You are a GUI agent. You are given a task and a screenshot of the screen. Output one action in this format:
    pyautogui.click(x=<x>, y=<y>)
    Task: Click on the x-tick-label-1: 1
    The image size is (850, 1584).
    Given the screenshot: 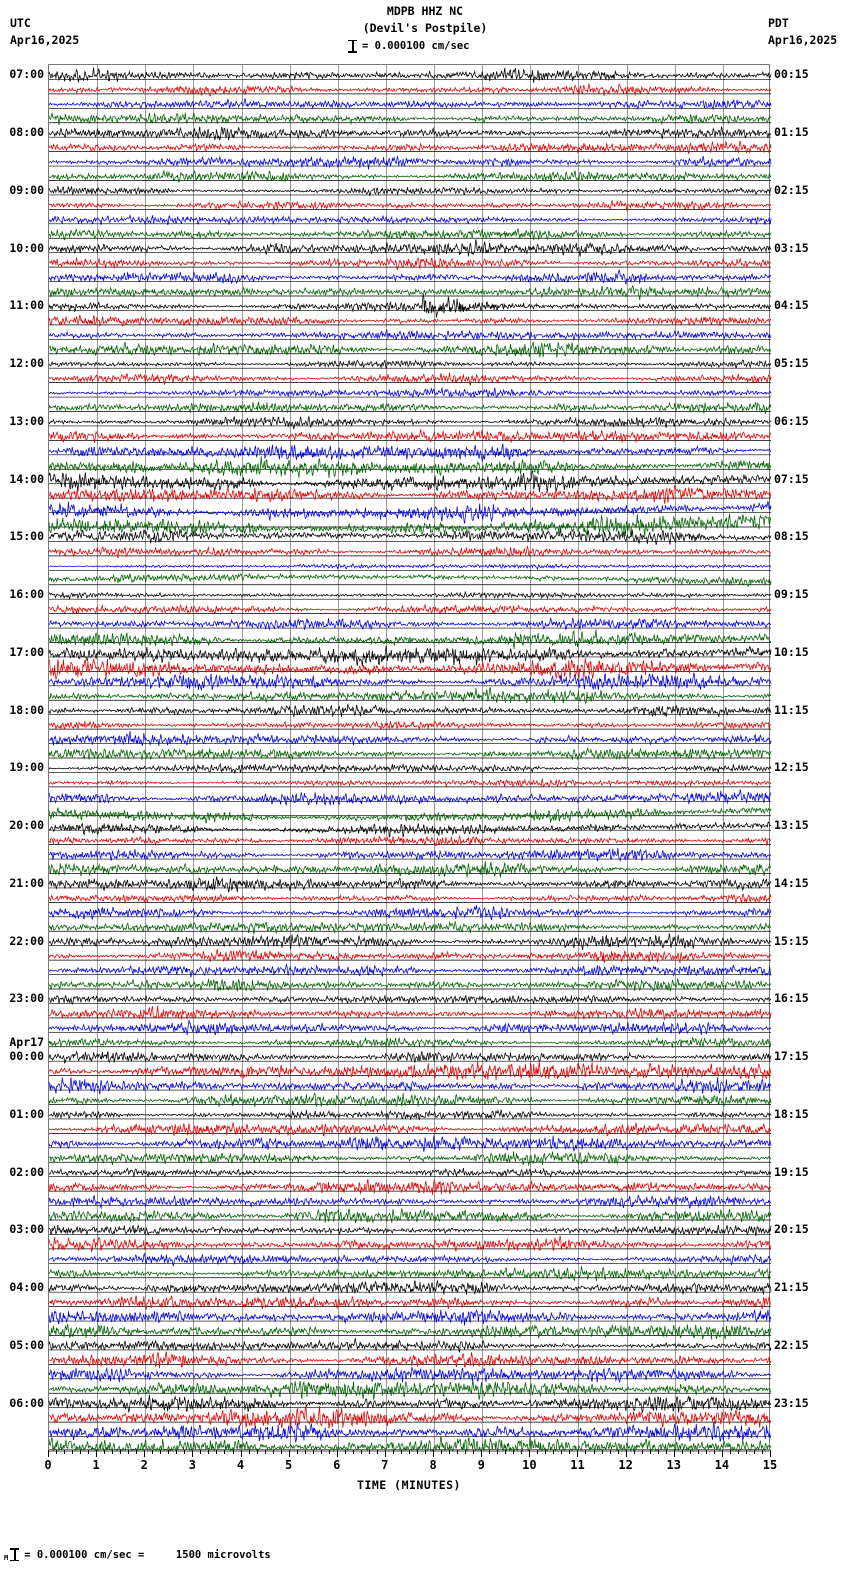 What is the action you would take?
    pyautogui.click(x=96, y=1465)
    